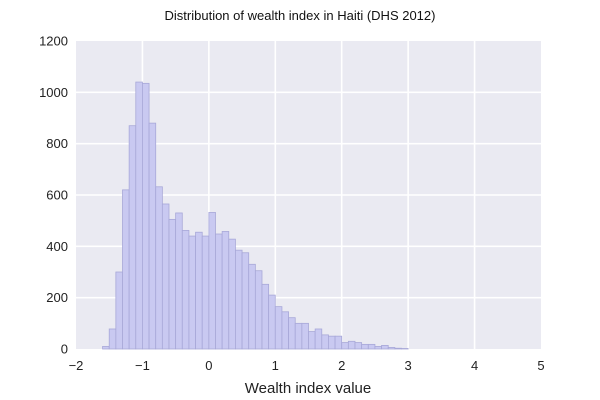 The height and width of the screenshot is (400, 600). What do you see at coordinates (308, 388) in the screenshot?
I see `x-axis-label: Wealth index value` at bounding box center [308, 388].